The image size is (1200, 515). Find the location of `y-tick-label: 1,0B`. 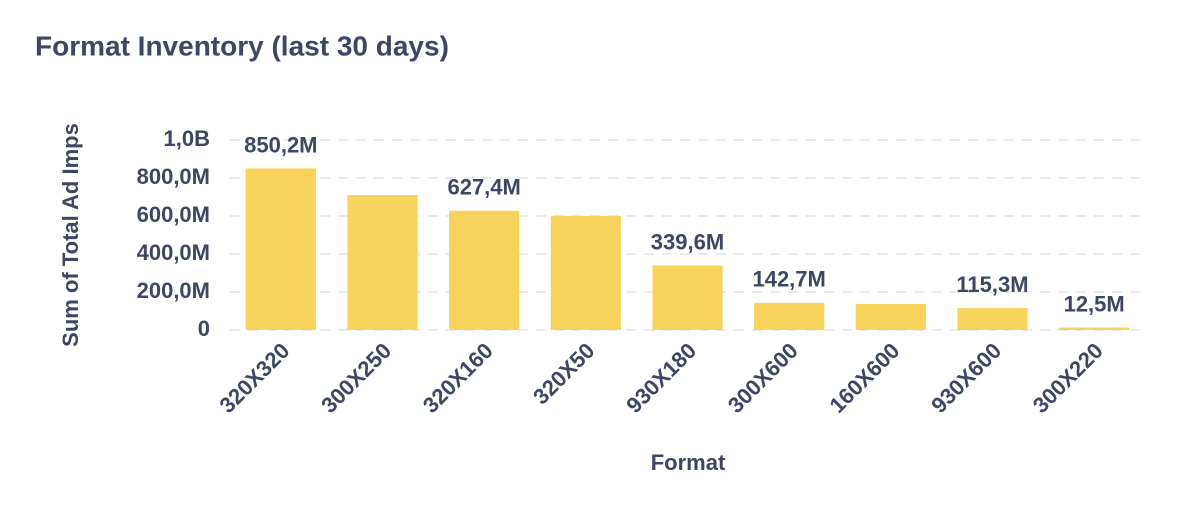

y-tick-label: 1,0B is located at coordinates (187, 138).